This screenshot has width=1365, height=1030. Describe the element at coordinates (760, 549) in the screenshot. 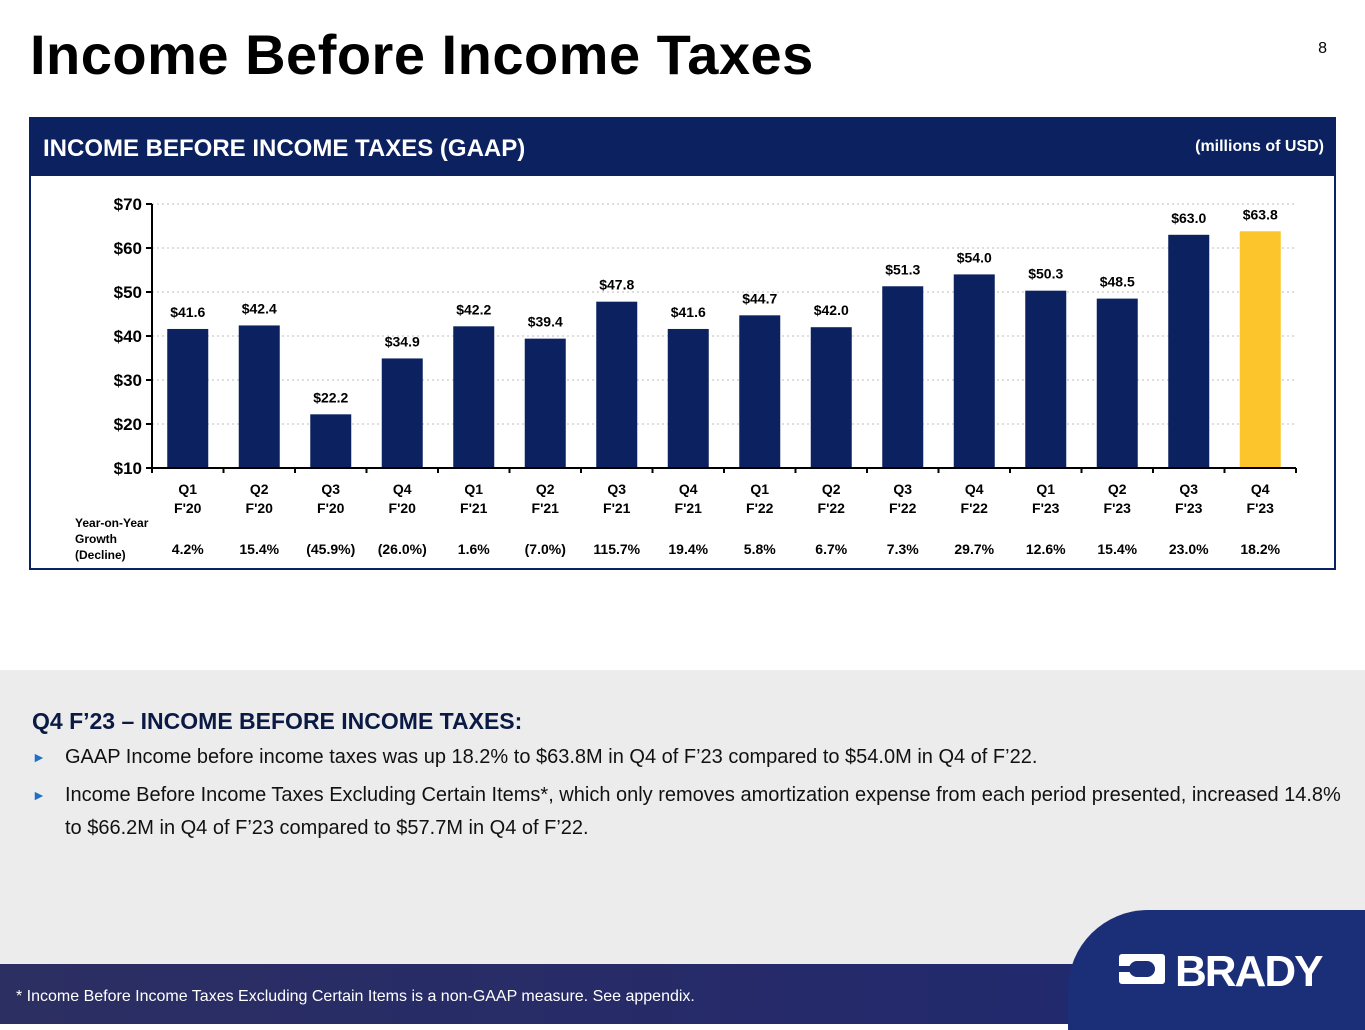

I see `growth-value: 5.8%` at that location.